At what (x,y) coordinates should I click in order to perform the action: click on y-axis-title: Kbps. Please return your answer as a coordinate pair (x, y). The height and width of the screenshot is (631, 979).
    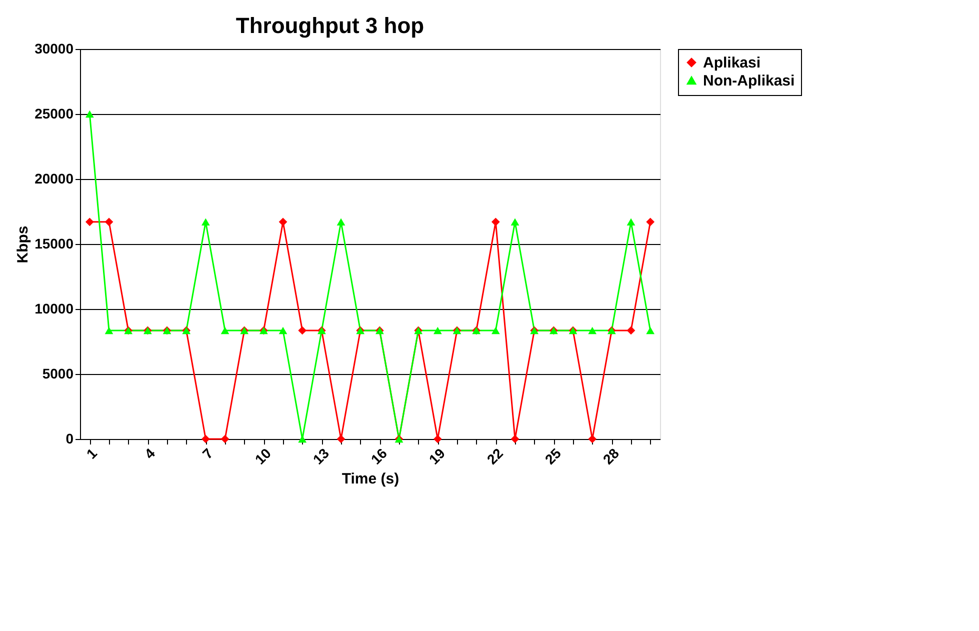
    Looking at the image, I should click on (23, 245).